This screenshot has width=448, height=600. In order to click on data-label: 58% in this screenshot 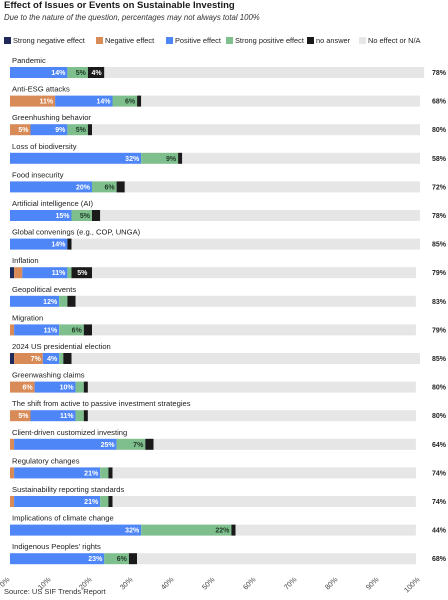, I will do `click(439, 159)`.